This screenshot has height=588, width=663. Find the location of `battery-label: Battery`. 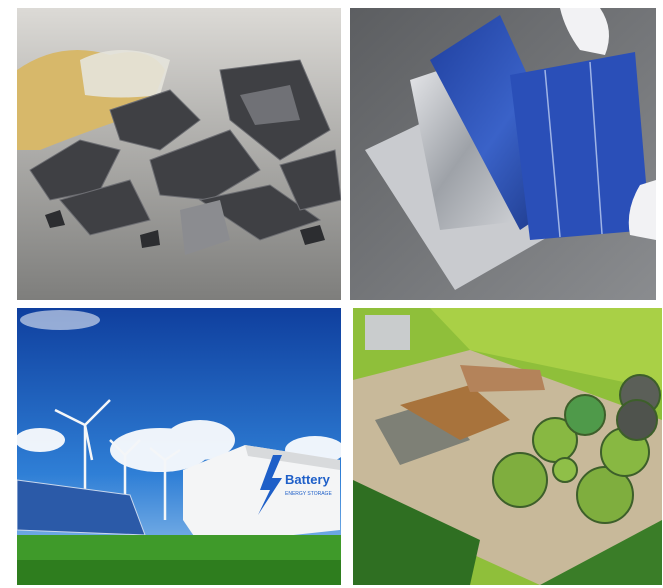

battery-label: Battery is located at coordinates (308, 479).